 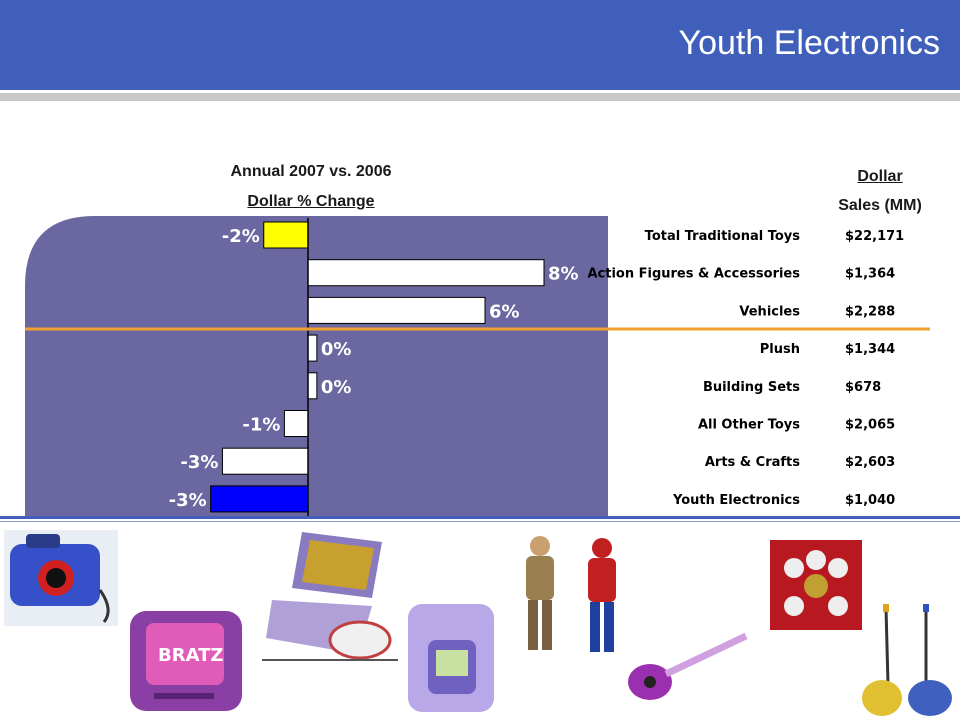 I want to click on bar-data-label: -2%, so click(x=241, y=236).